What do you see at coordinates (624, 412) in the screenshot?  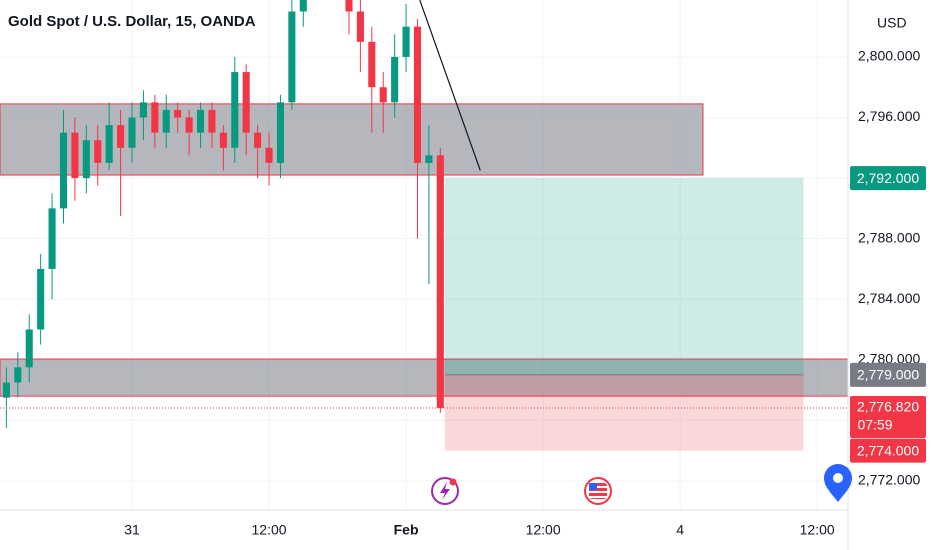 I see `position-stop` at bounding box center [624, 412].